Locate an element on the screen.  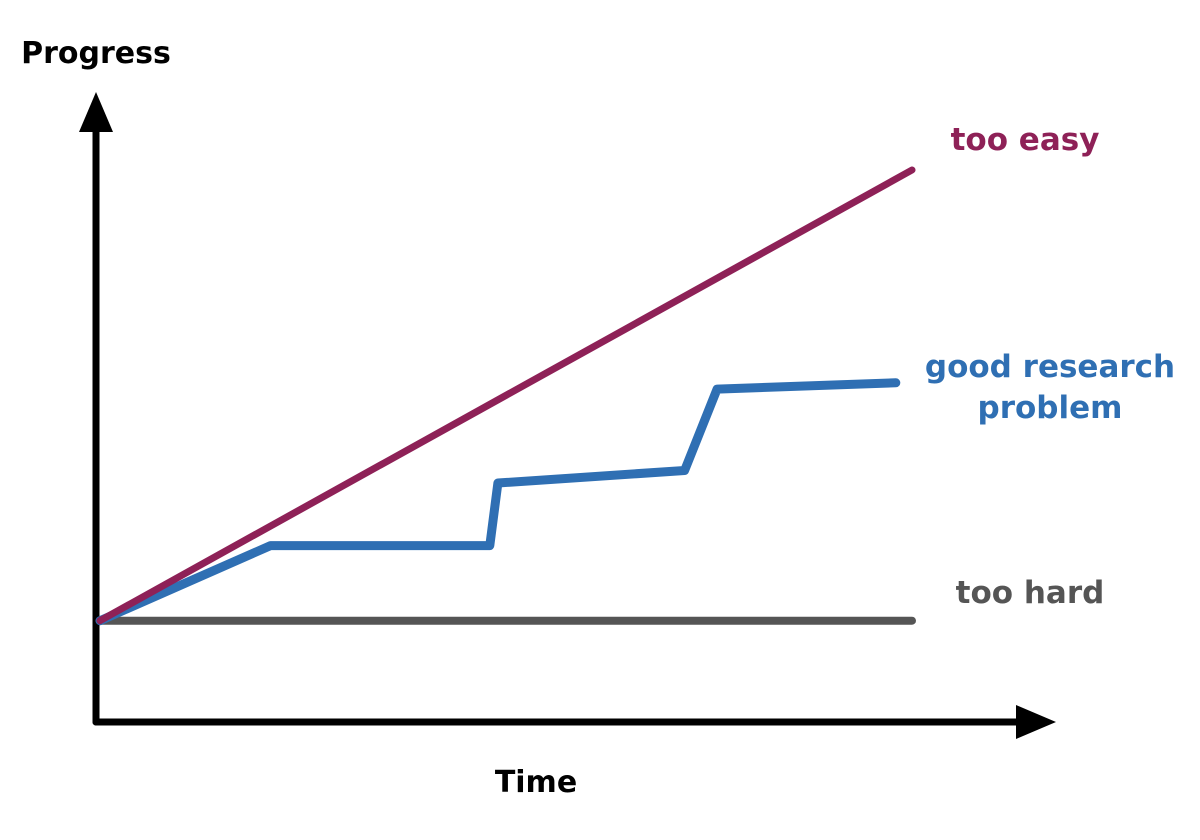
series-label-too-hard: too hard is located at coordinates (1030, 593).